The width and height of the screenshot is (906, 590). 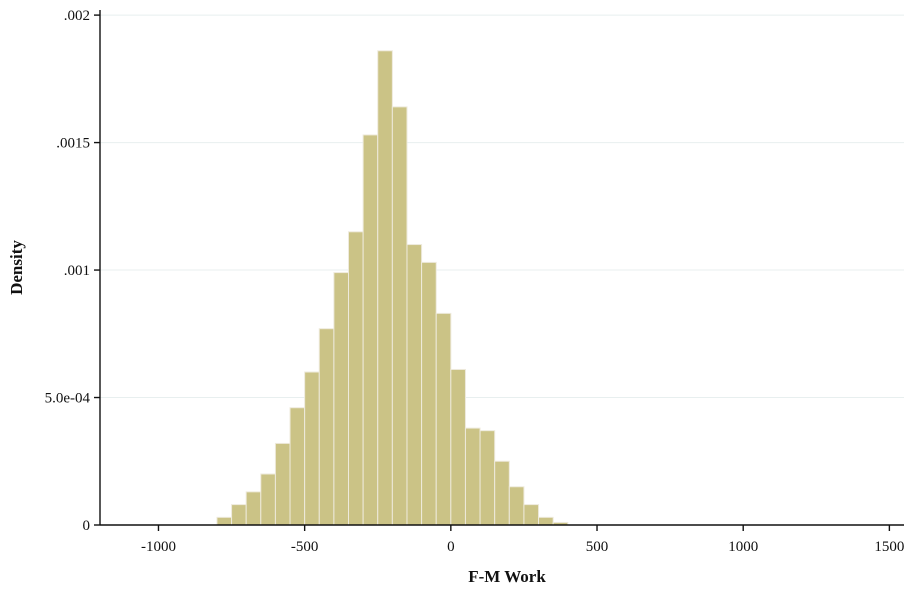 What do you see at coordinates (87, 526) in the screenshot?
I see `y-tick-label: 0` at bounding box center [87, 526].